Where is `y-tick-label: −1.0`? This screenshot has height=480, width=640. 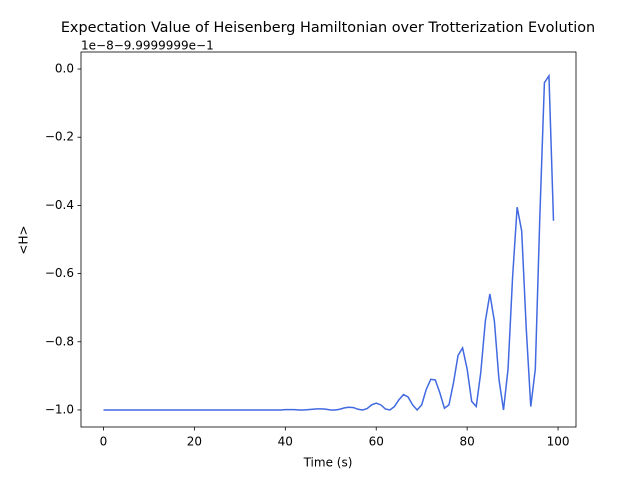
y-tick-label: −1.0 is located at coordinates (59, 409).